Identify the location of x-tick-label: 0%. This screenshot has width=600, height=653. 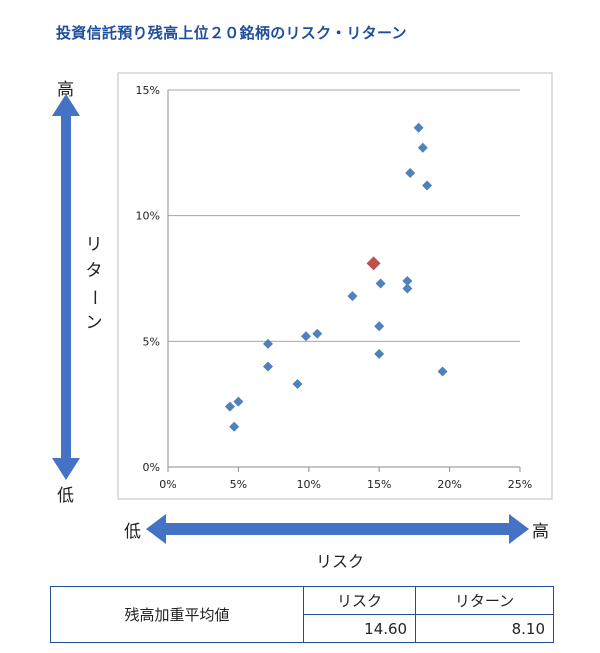
(167, 484).